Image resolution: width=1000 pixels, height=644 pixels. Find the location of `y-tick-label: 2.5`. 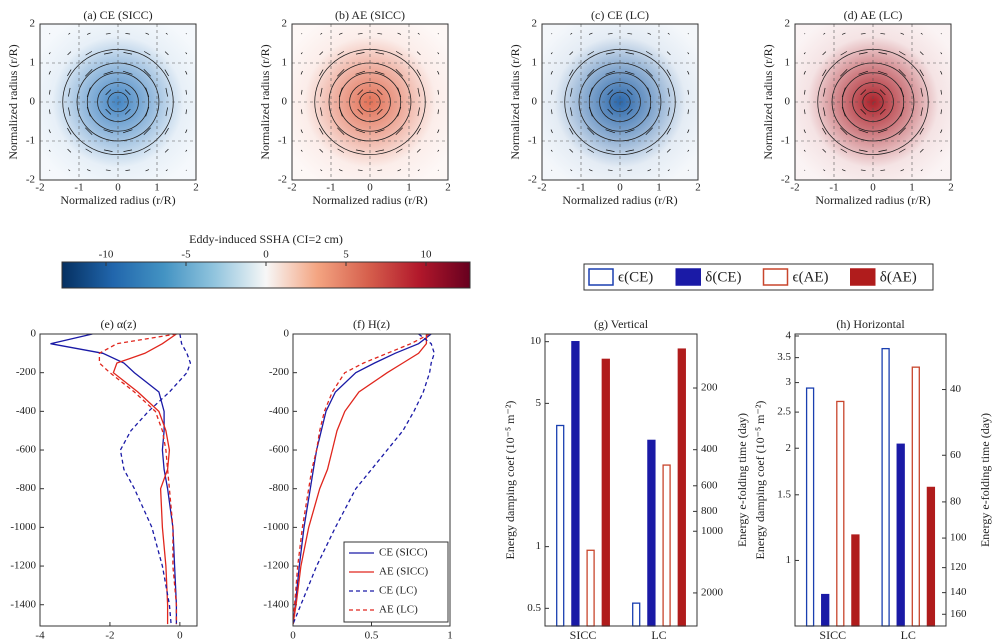

y-tick-label: 2.5 is located at coordinates (784, 412).